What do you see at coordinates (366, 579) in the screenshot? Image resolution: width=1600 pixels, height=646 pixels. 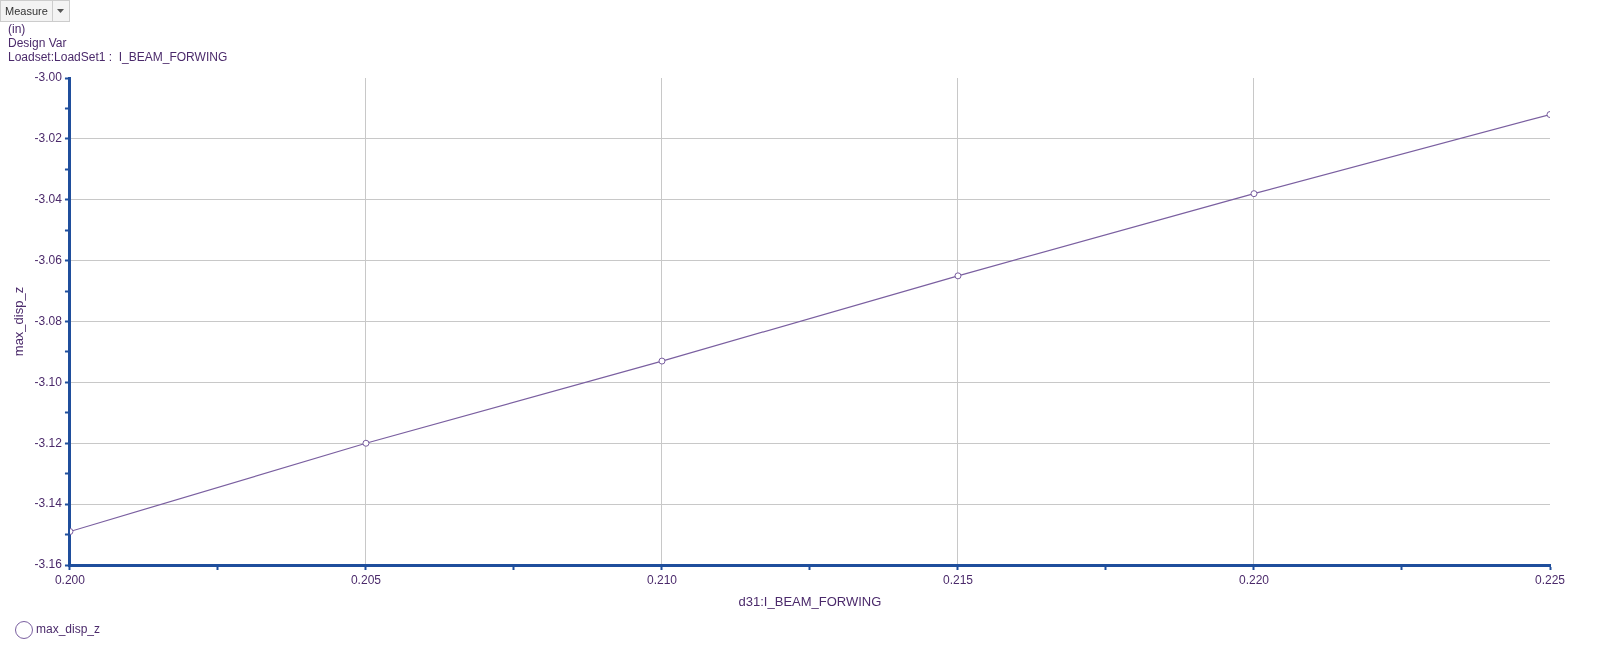 I see `x-tick-label: 0.205` at bounding box center [366, 579].